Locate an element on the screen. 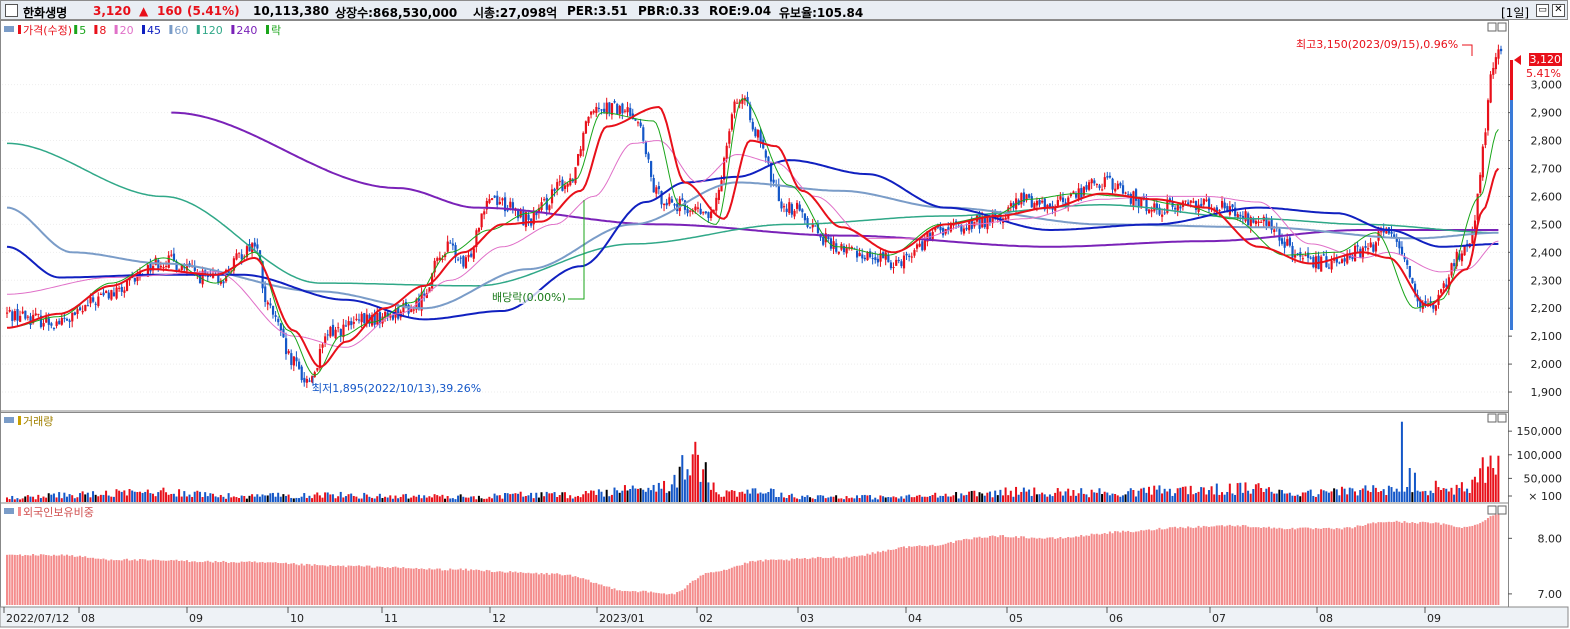 The image size is (1570, 629). x-axis-band is located at coordinates (784, 617).